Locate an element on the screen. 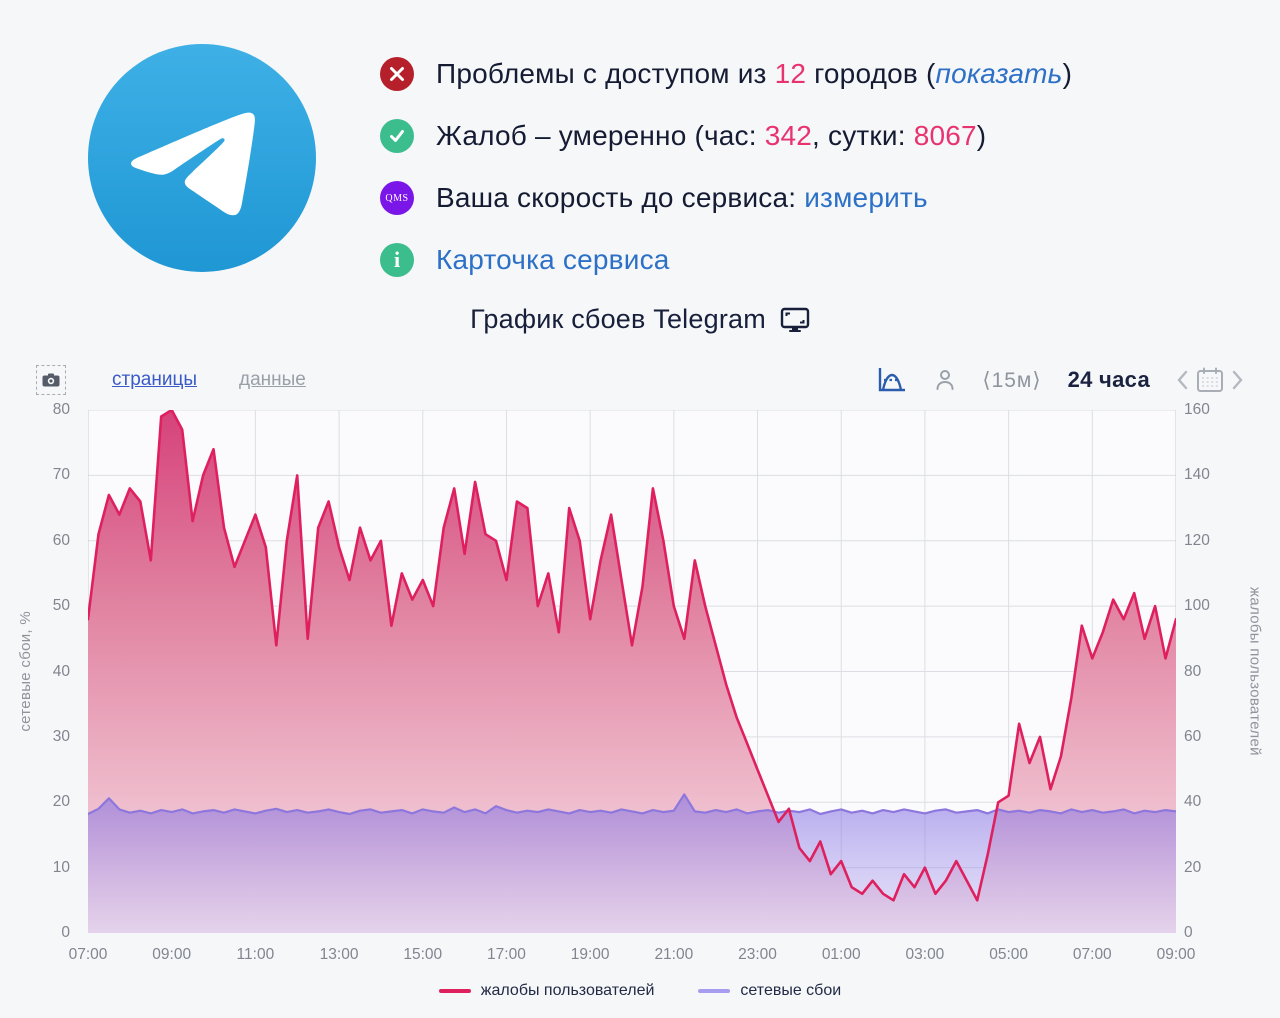 The image size is (1280, 1018). legend-item-complaints: жалобы пользователей is located at coordinates (546, 991).